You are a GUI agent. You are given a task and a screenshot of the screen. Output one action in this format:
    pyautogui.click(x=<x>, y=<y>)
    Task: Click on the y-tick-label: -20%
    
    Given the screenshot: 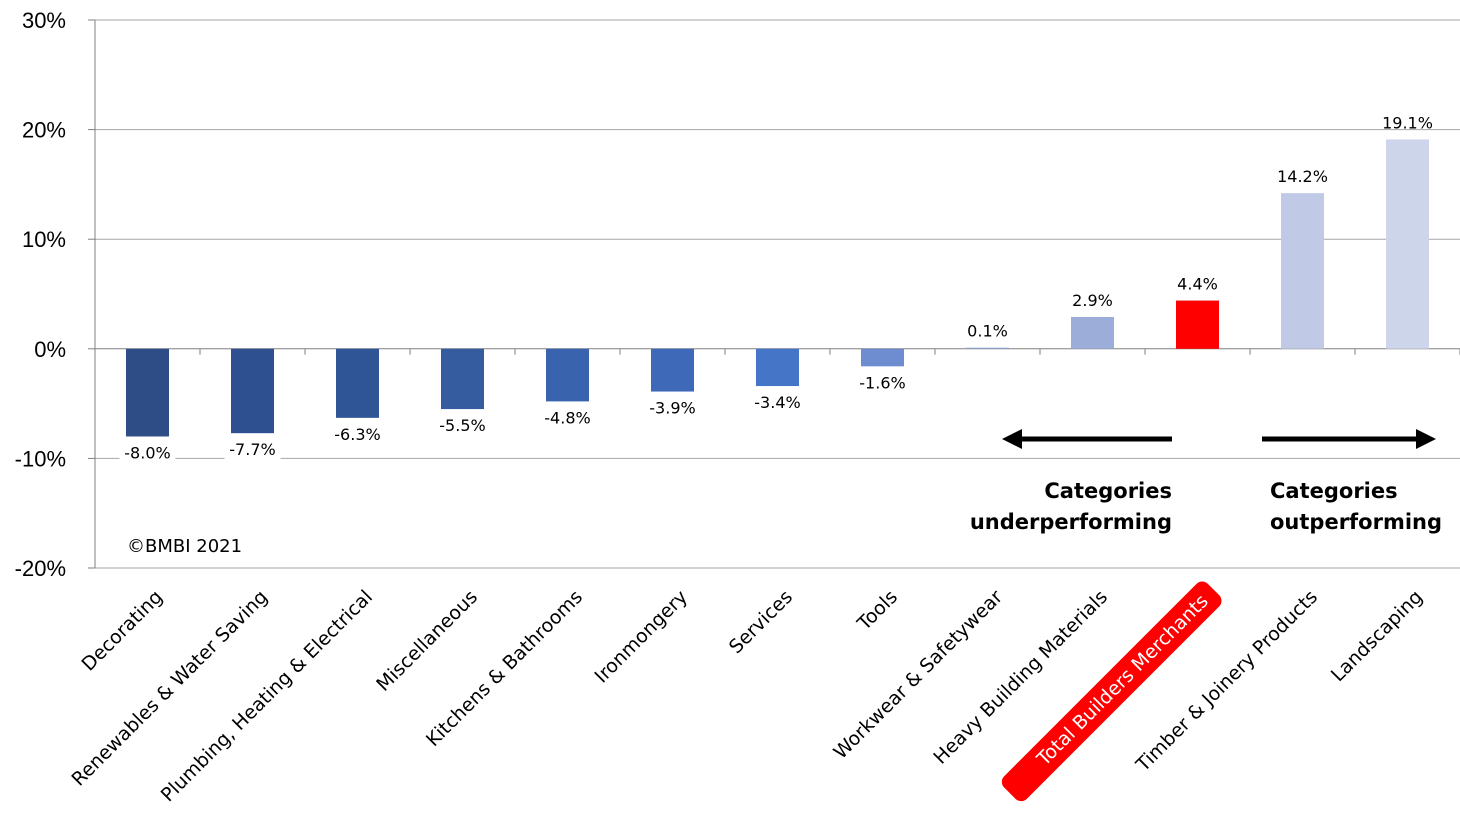 What is the action you would take?
    pyautogui.click(x=40, y=568)
    